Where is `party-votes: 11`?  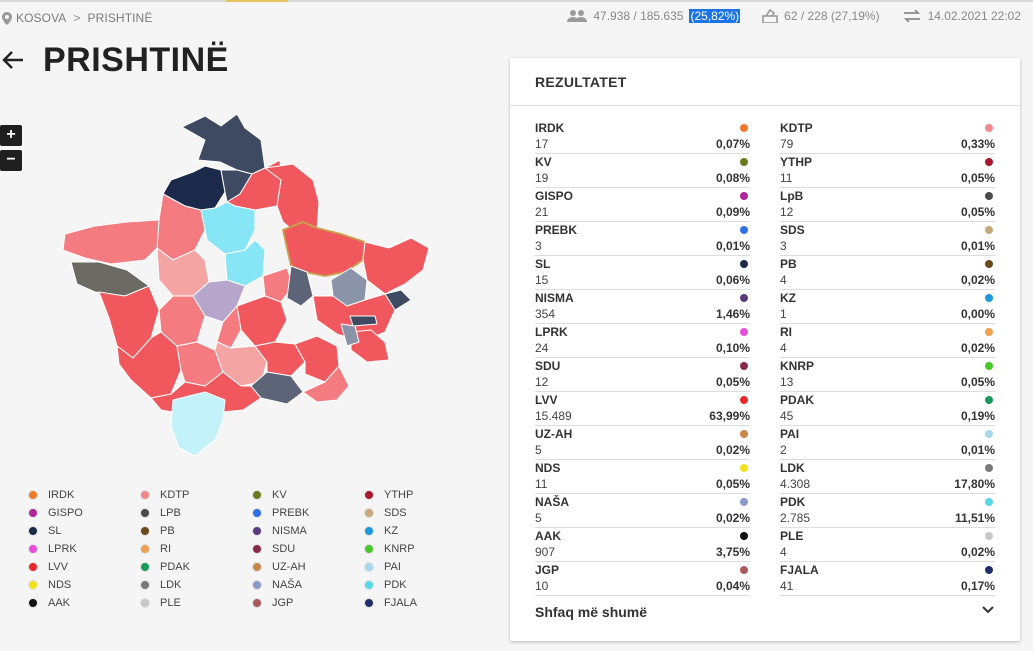 party-votes: 11 is located at coordinates (541, 484).